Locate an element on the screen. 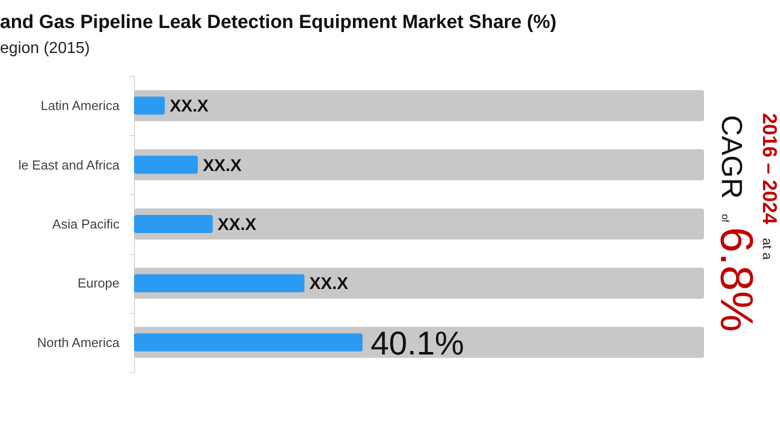 Image resolution: width=780 pixels, height=440 pixels. y-tick-label: Europe is located at coordinates (99, 283).